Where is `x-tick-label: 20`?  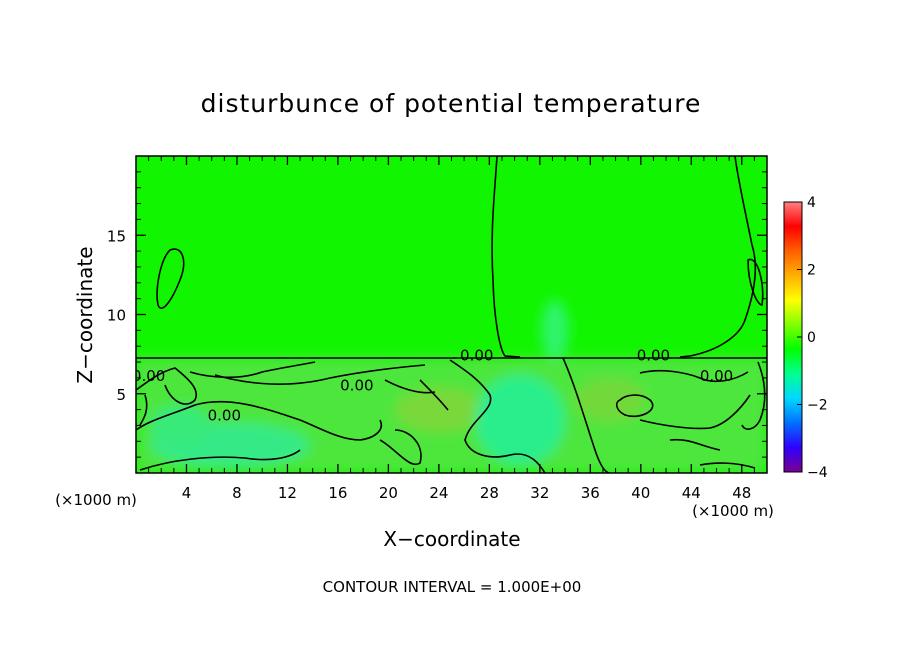
x-tick-label: 20 is located at coordinates (388, 493).